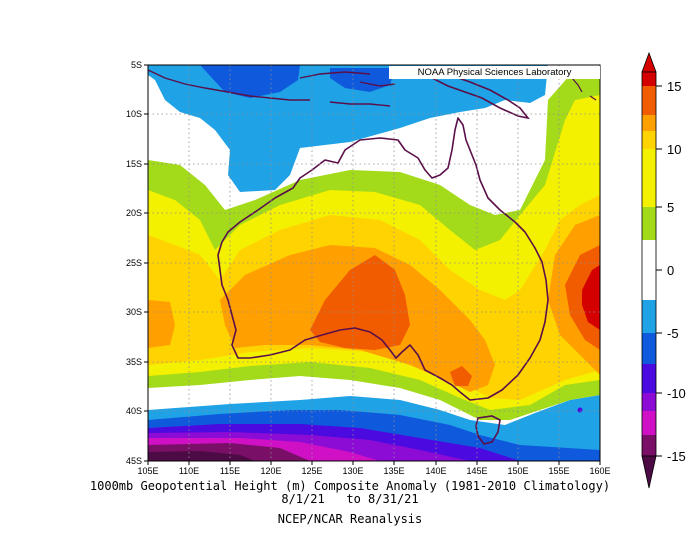  What do you see at coordinates (230, 471) in the screenshot?
I see `lon-tick-label: 115E` at bounding box center [230, 471].